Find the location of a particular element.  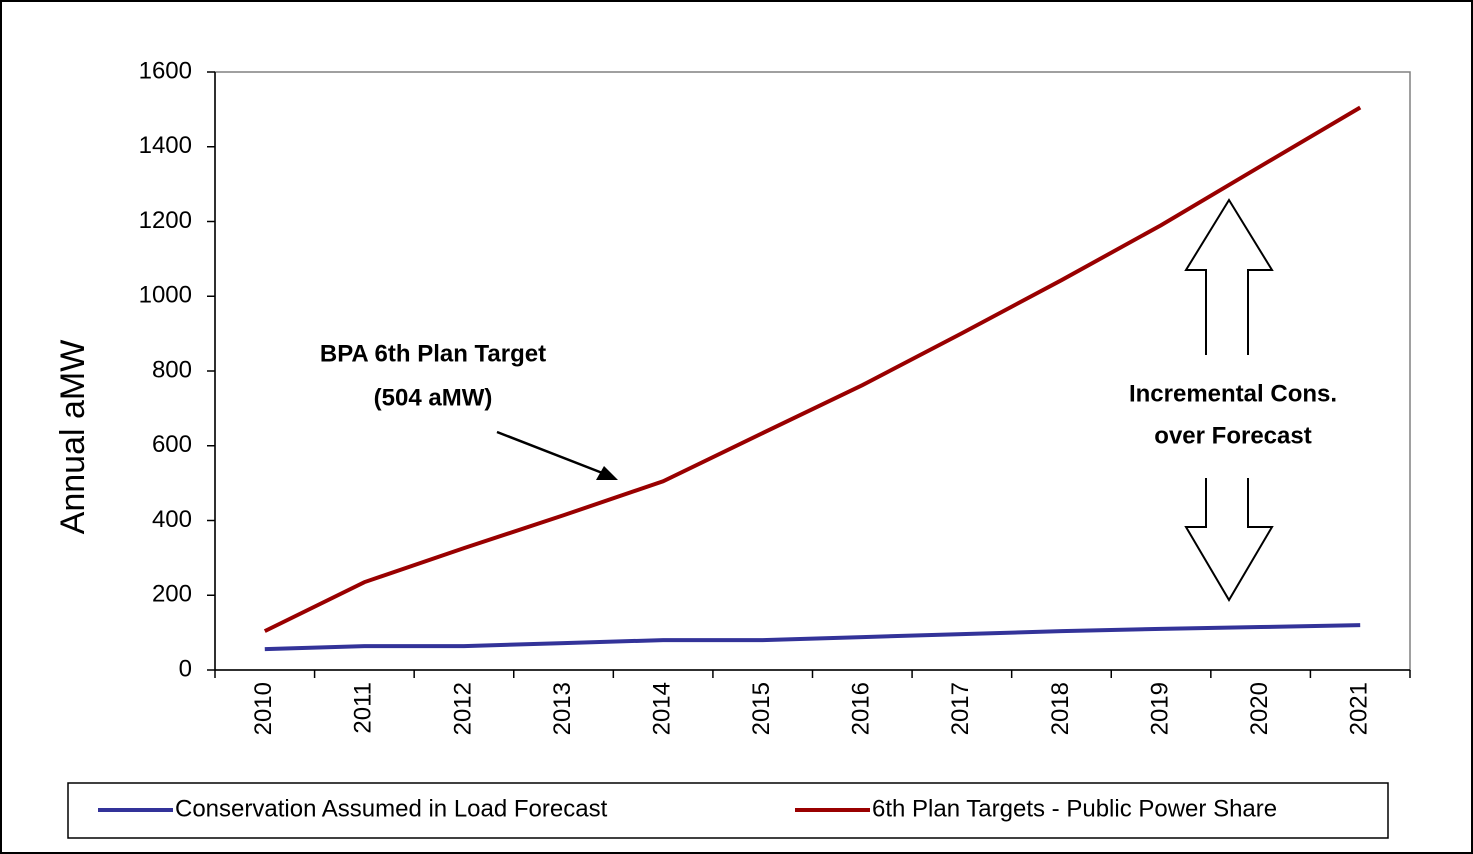

x-tick-label: 2016 is located at coordinates (861, 708).